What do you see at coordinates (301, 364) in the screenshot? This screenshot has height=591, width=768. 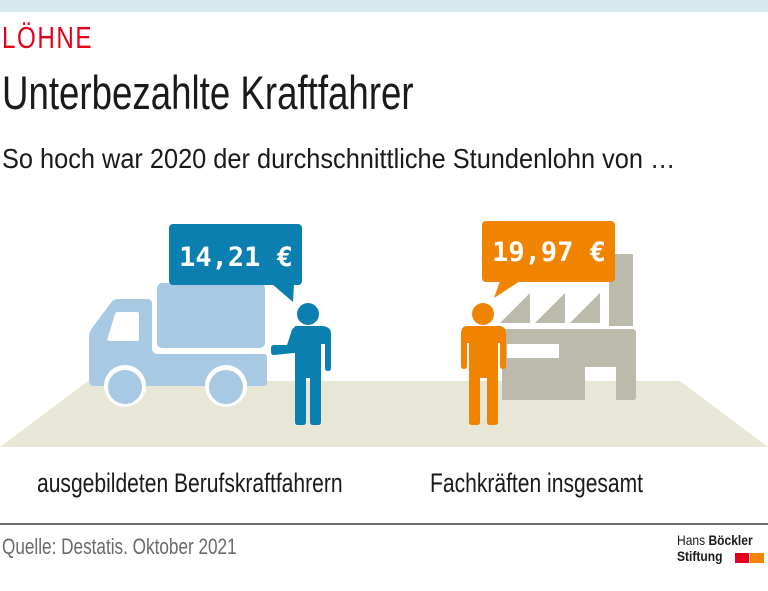 I see `person-icon-blue` at bounding box center [301, 364].